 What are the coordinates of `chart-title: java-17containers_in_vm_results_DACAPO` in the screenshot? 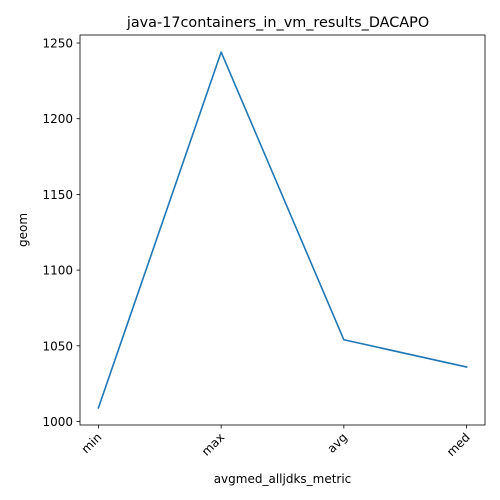 It's located at (277, 23).